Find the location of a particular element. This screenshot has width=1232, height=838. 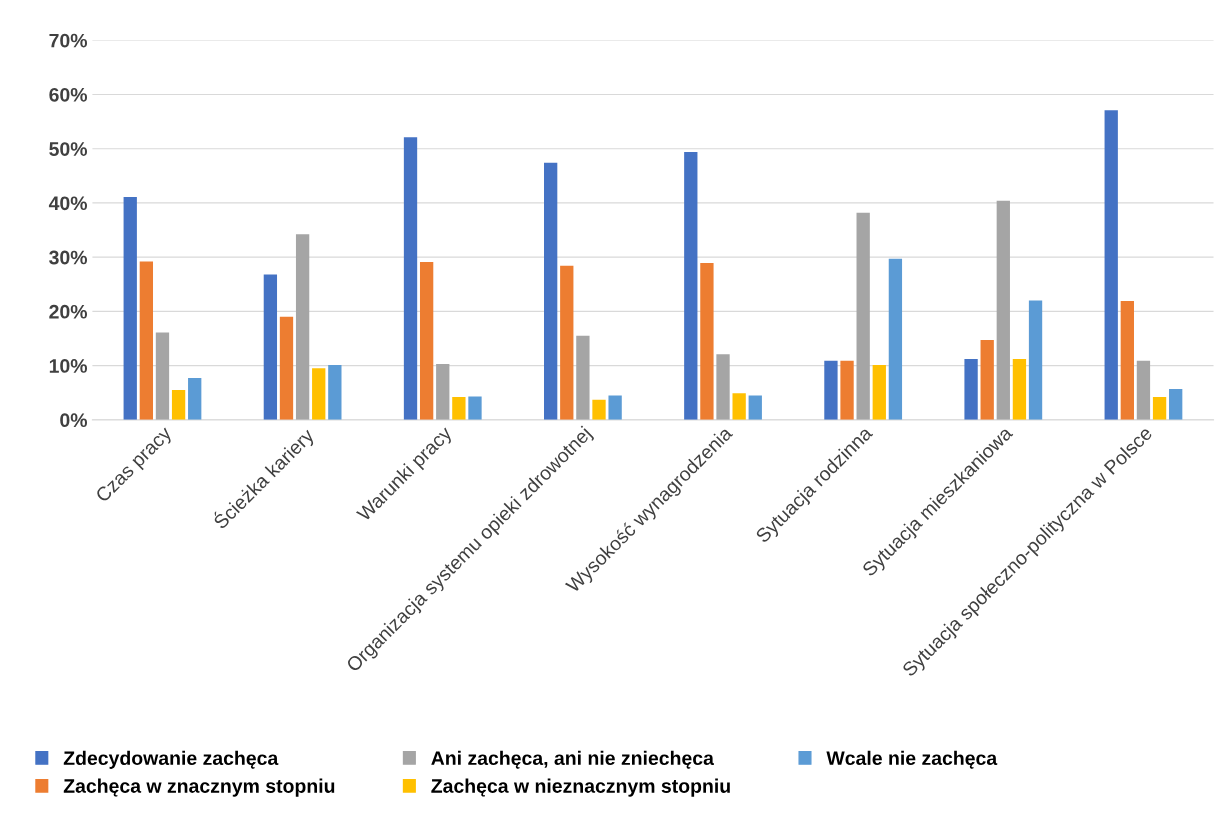

y-tick-label: 30% is located at coordinates (68, 257).